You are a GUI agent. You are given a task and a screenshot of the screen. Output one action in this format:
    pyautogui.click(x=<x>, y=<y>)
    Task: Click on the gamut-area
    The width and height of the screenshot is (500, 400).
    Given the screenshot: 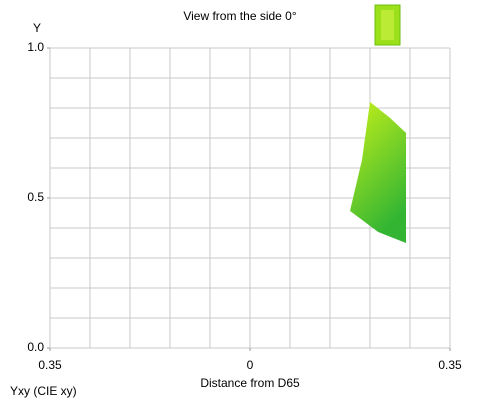 What is the action you would take?
    pyautogui.click(x=378, y=172)
    